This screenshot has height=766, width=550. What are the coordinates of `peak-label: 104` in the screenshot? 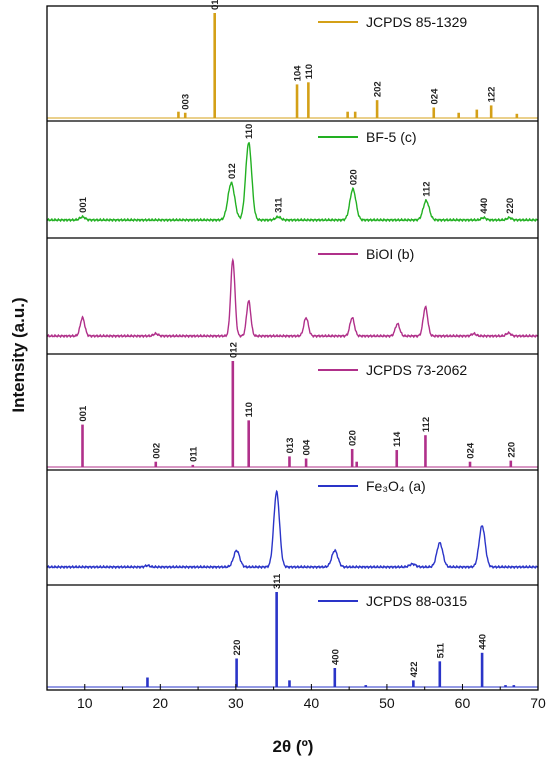 It's located at (298, 73).